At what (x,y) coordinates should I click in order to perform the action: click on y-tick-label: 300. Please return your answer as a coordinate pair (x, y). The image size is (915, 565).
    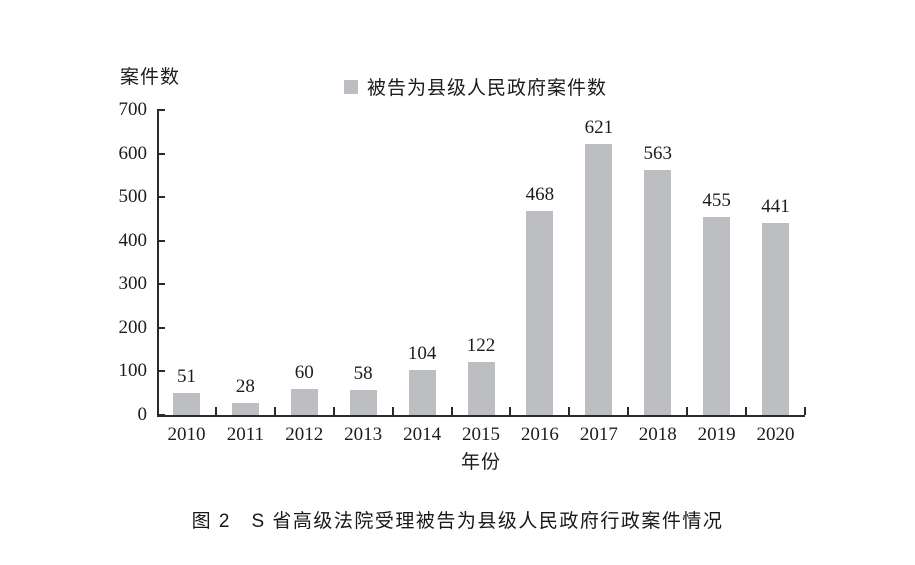
    Looking at the image, I should click on (133, 284).